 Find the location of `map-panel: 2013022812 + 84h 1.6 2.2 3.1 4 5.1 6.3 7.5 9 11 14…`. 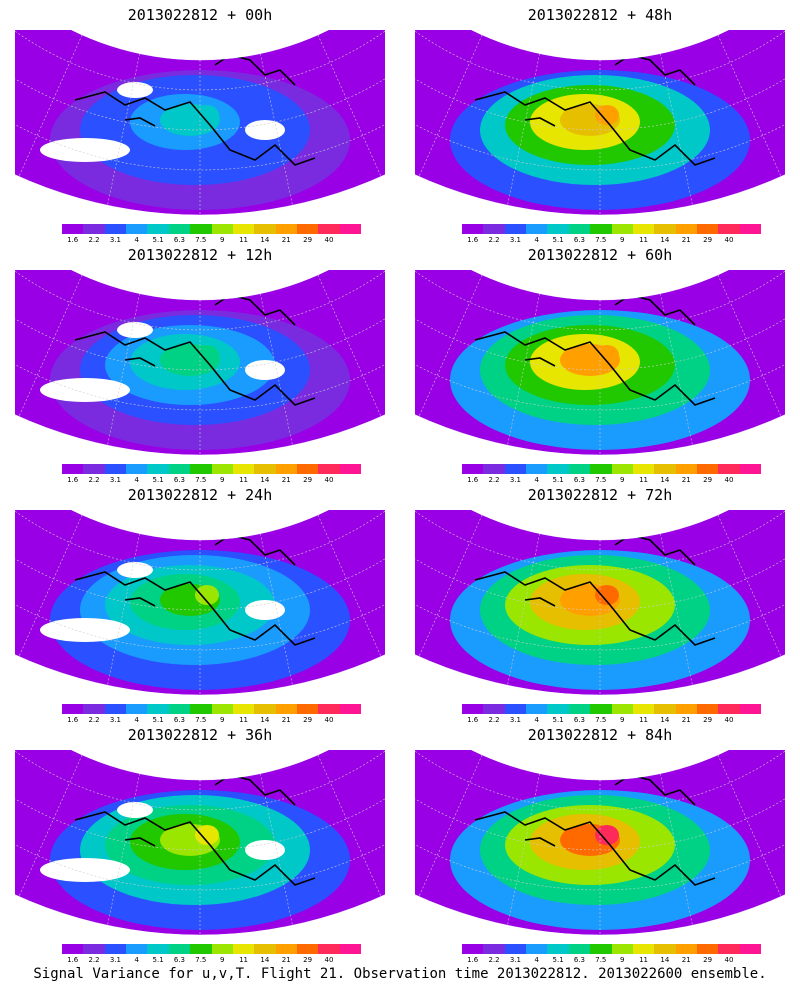

map-panel: 2013022812 + 84h 1.6 2.2 3.1 4 5.1 6.3 7.5 9 11 14… is located at coordinates (600, 842).